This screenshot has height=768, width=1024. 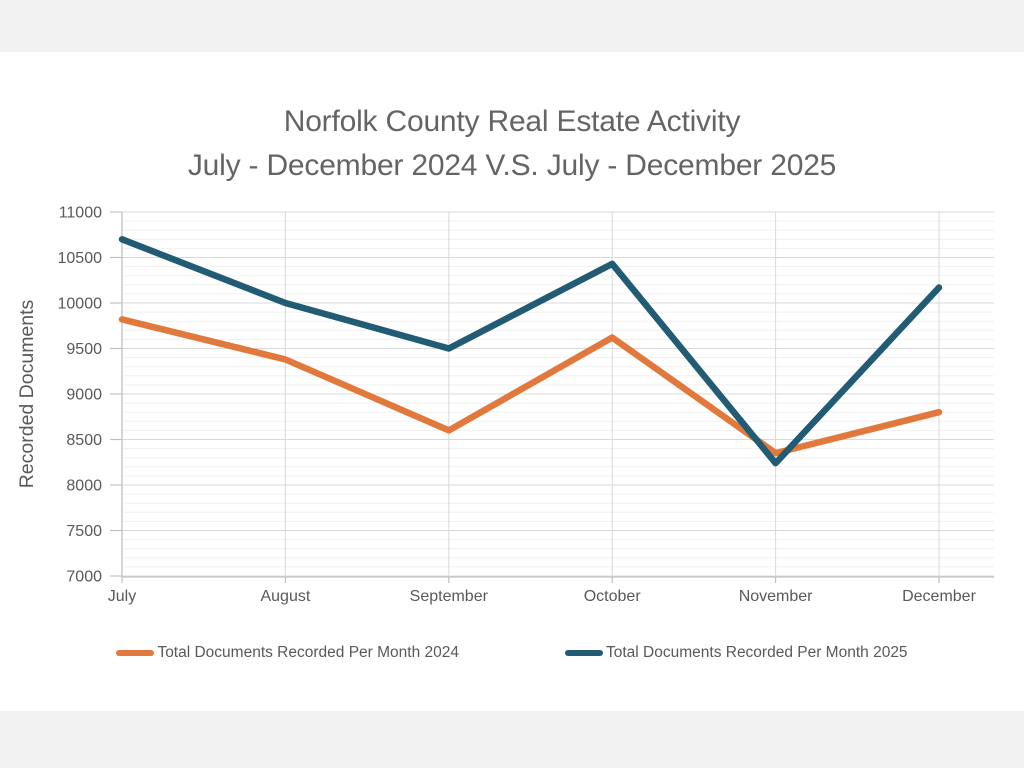 I want to click on y-tick-label: 9500, so click(x=84, y=349).